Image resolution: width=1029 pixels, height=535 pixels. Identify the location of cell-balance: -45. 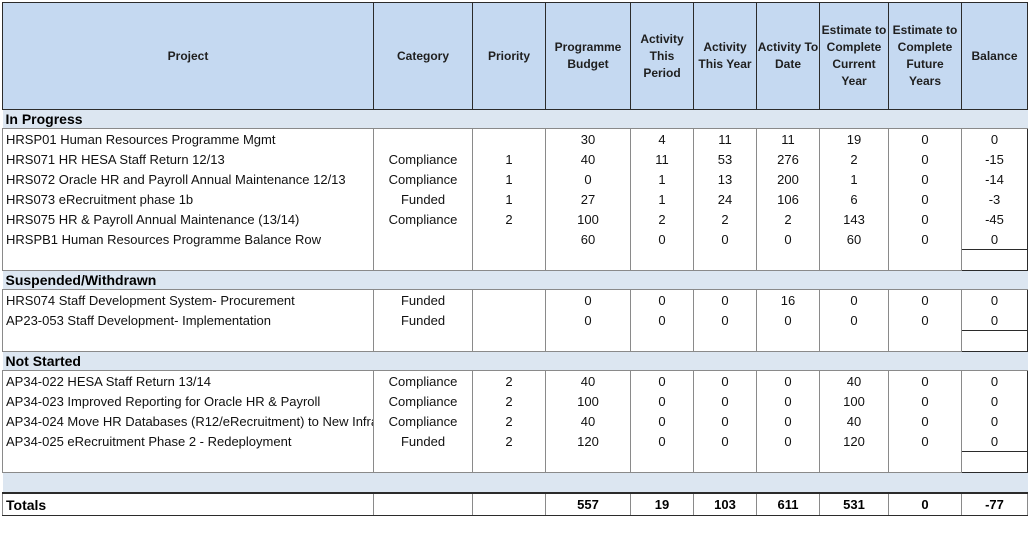
(994, 219).